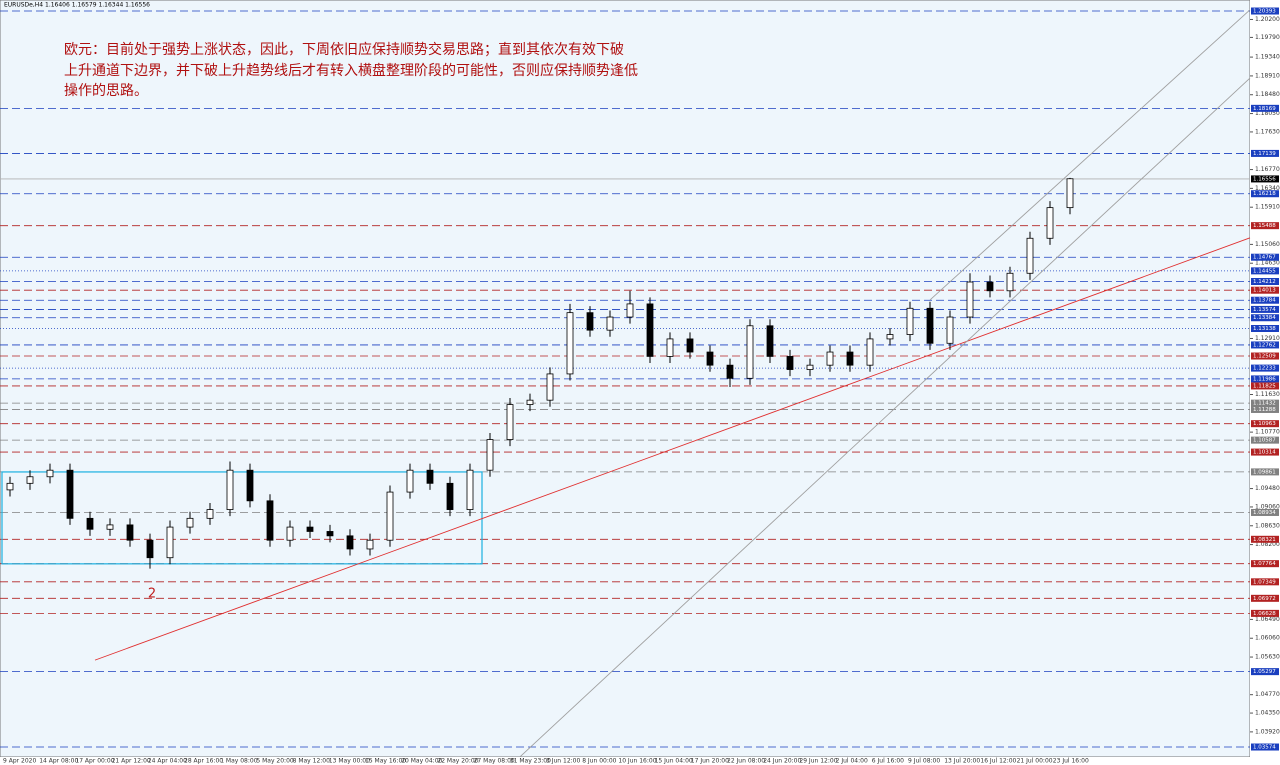 The width and height of the screenshot is (1280, 765). What do you see at coordinates (599, 761) in the screenshot?
I see `x-tick-label: 8 Jun 00:00` at bounding box center [599, 761].